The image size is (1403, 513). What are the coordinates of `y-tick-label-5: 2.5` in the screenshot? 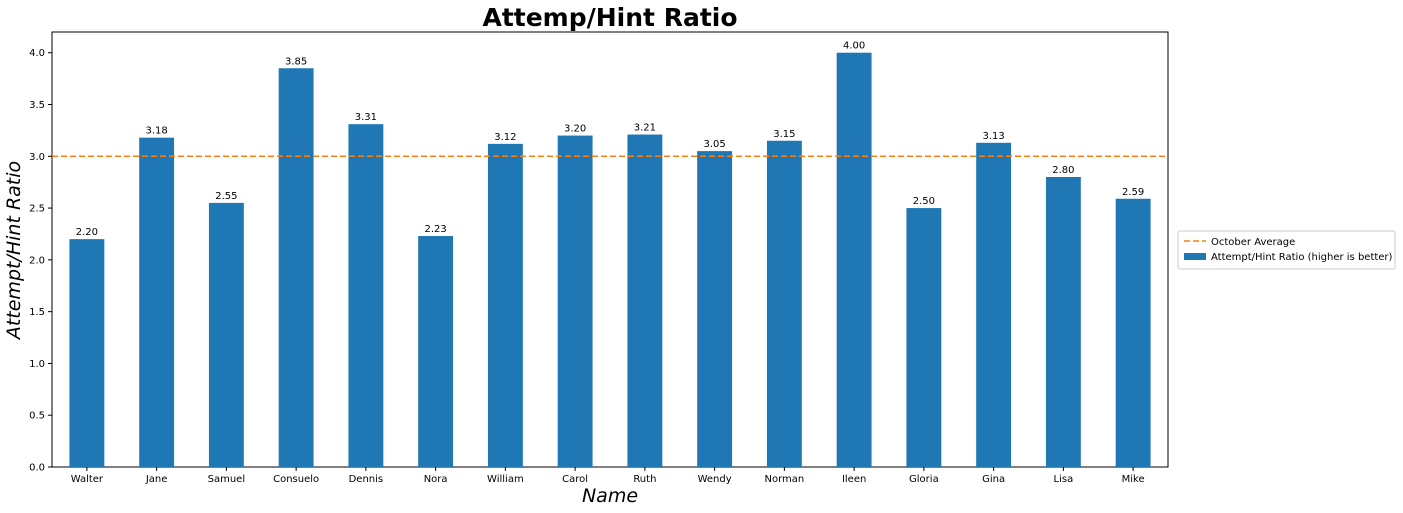 It's located at (37, 209).